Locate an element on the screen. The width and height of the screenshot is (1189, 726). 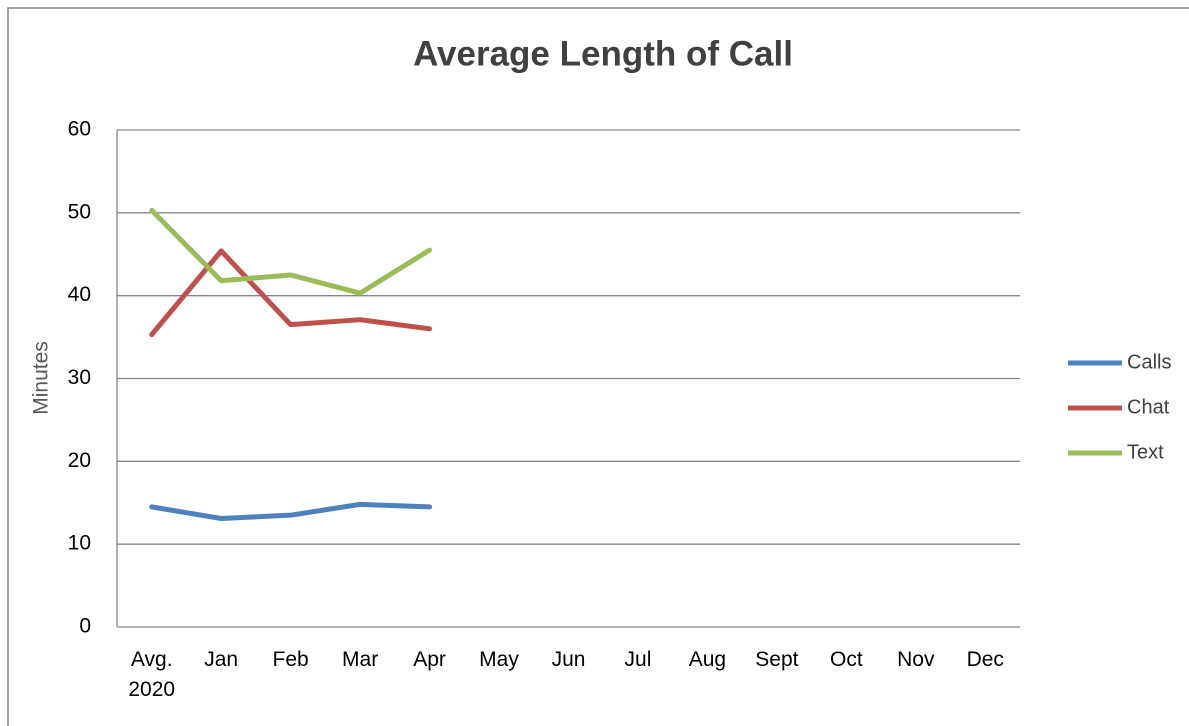
x-tick-label: Oct is located at coordinates (846, 659).